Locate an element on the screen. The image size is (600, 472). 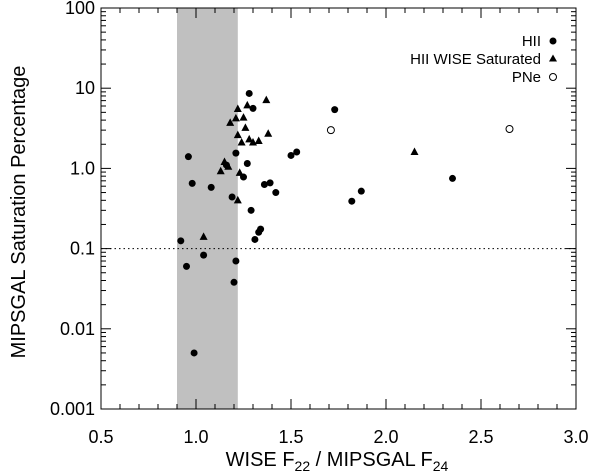
legend-label-pne: PNe is located at coordinates (526, 77).